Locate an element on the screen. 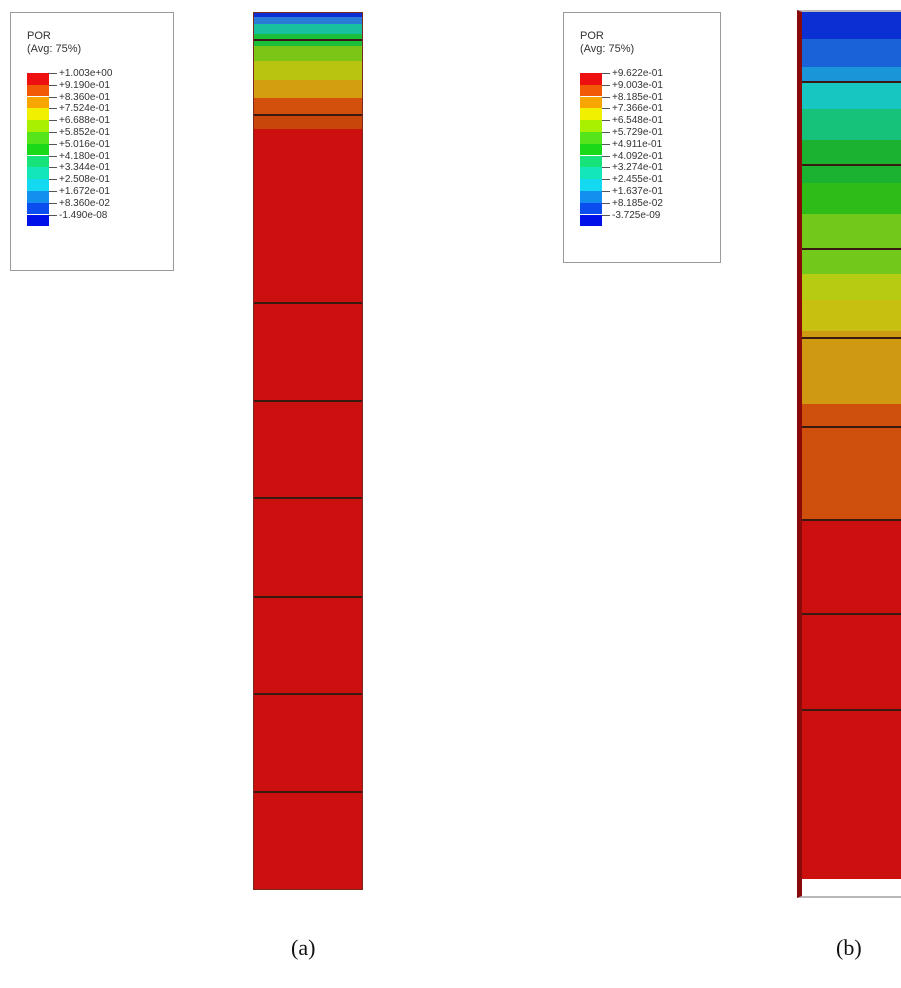 The width and height of the screenshot is (901, 988). legend-label: +8.185e-02 is located at coordinates (637, 203).